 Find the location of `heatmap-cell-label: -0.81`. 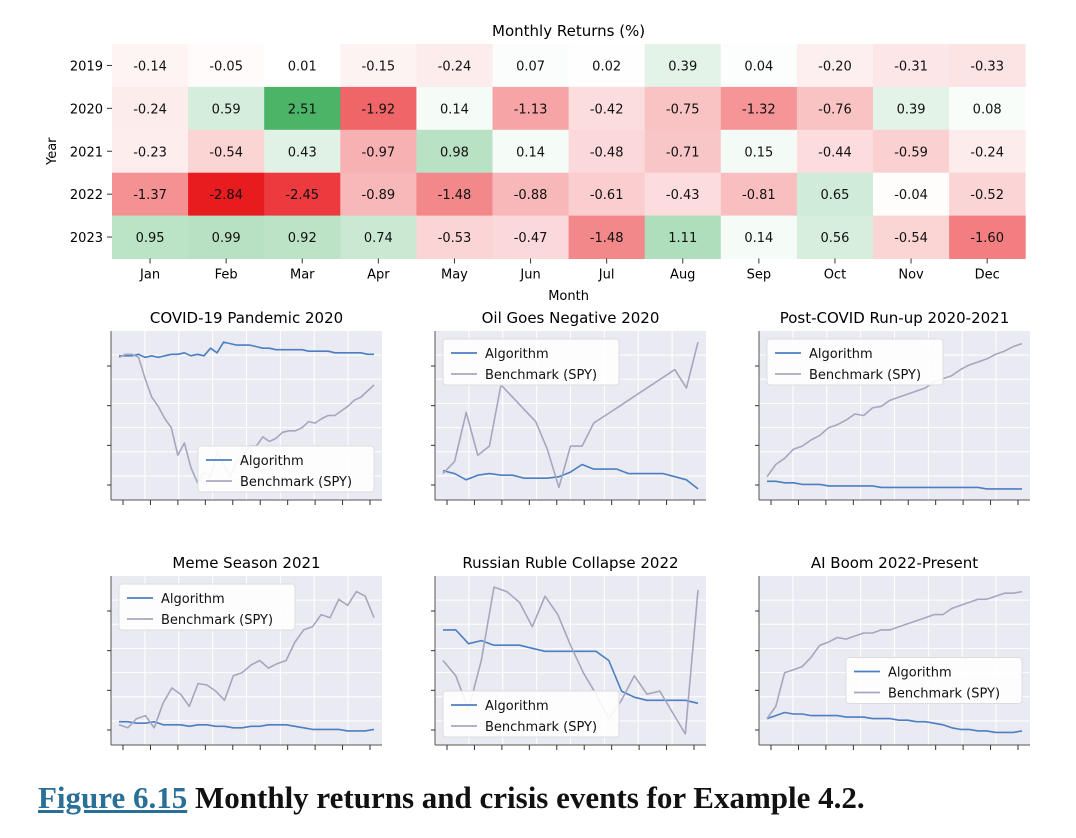

heatmap-cell-label: -0.81 is located at coordinates (759, 195).